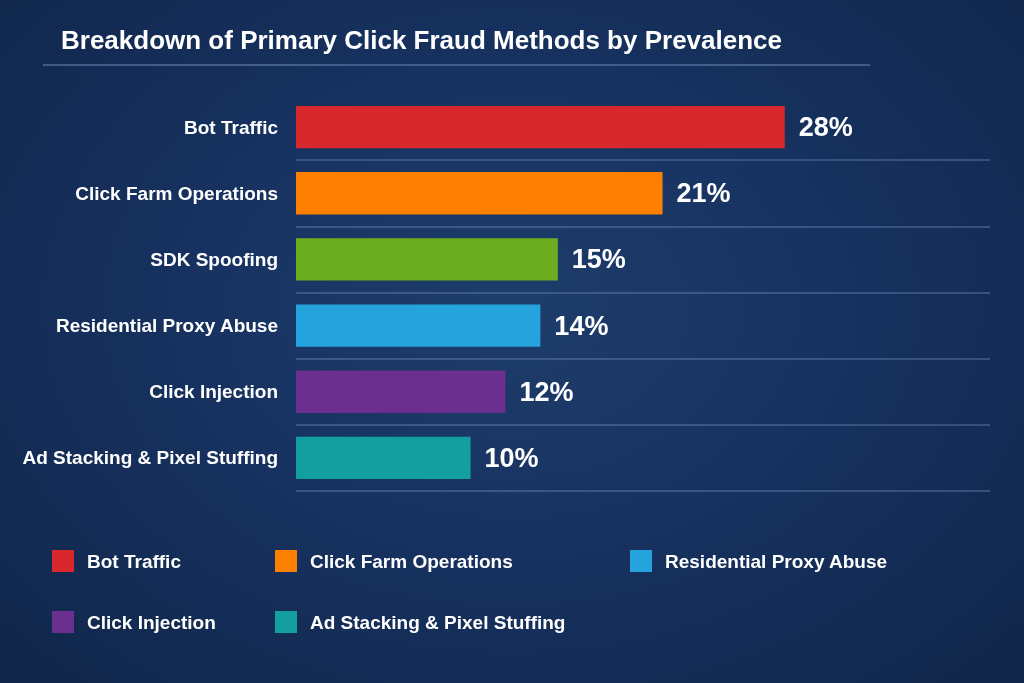 The image size is (1024, 683). I want to click on y-tick-label: Click Injection, so click(213, 392).